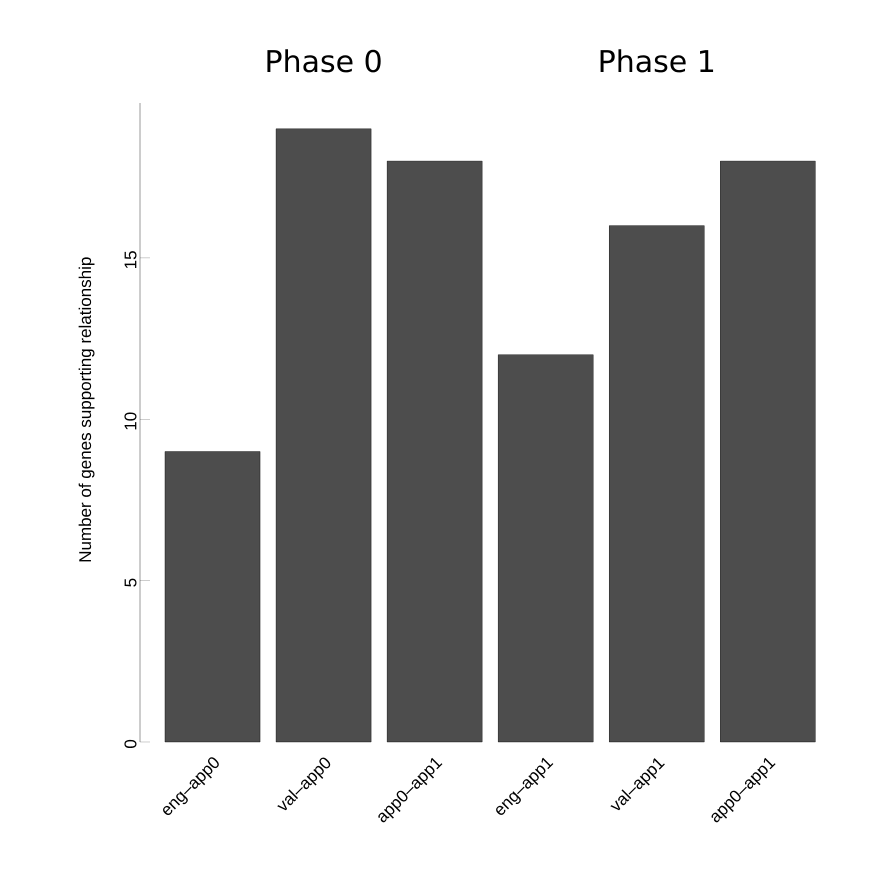 This screenshot has height=893, width=894. What do you see at coordinates (324, 60) in the screenshot?
I see `text: Phase 0` at bounding box center [324, 60].